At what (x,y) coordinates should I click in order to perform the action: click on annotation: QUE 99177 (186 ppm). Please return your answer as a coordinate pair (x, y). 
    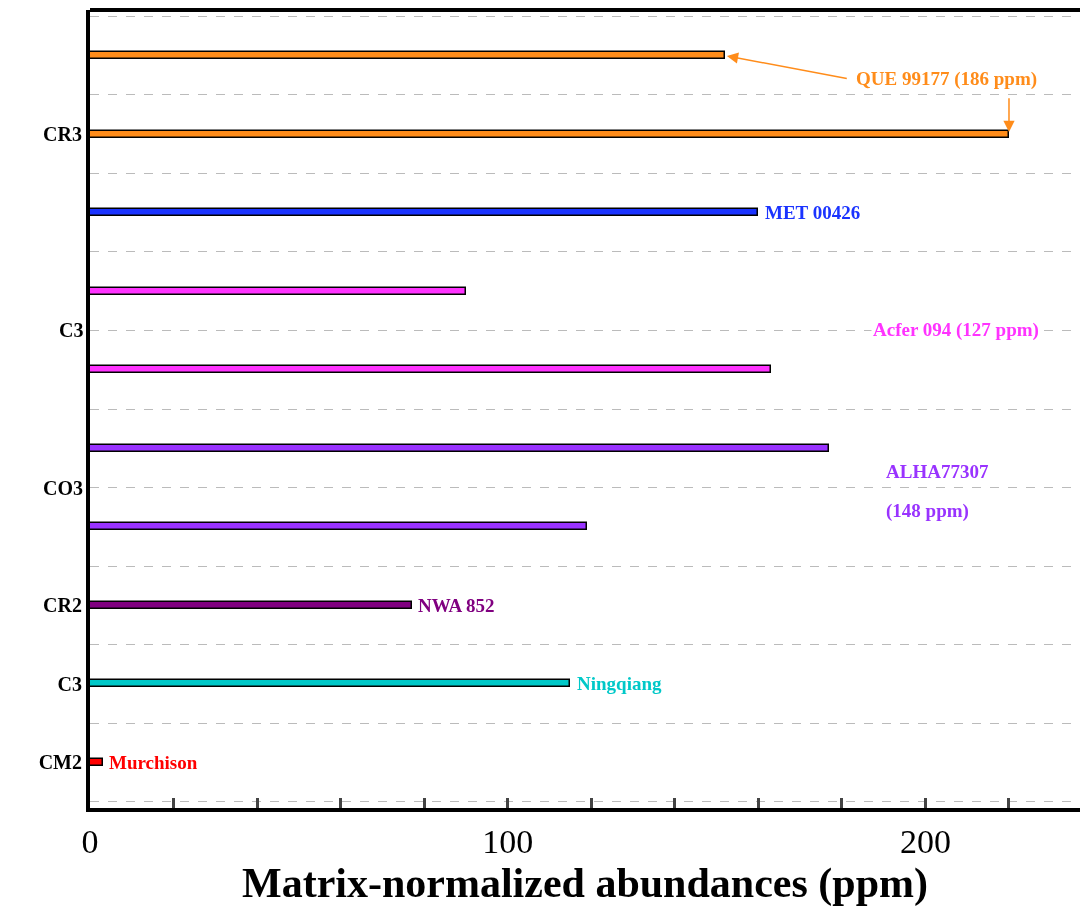
    Looking at the image, I should click on (947, 79).